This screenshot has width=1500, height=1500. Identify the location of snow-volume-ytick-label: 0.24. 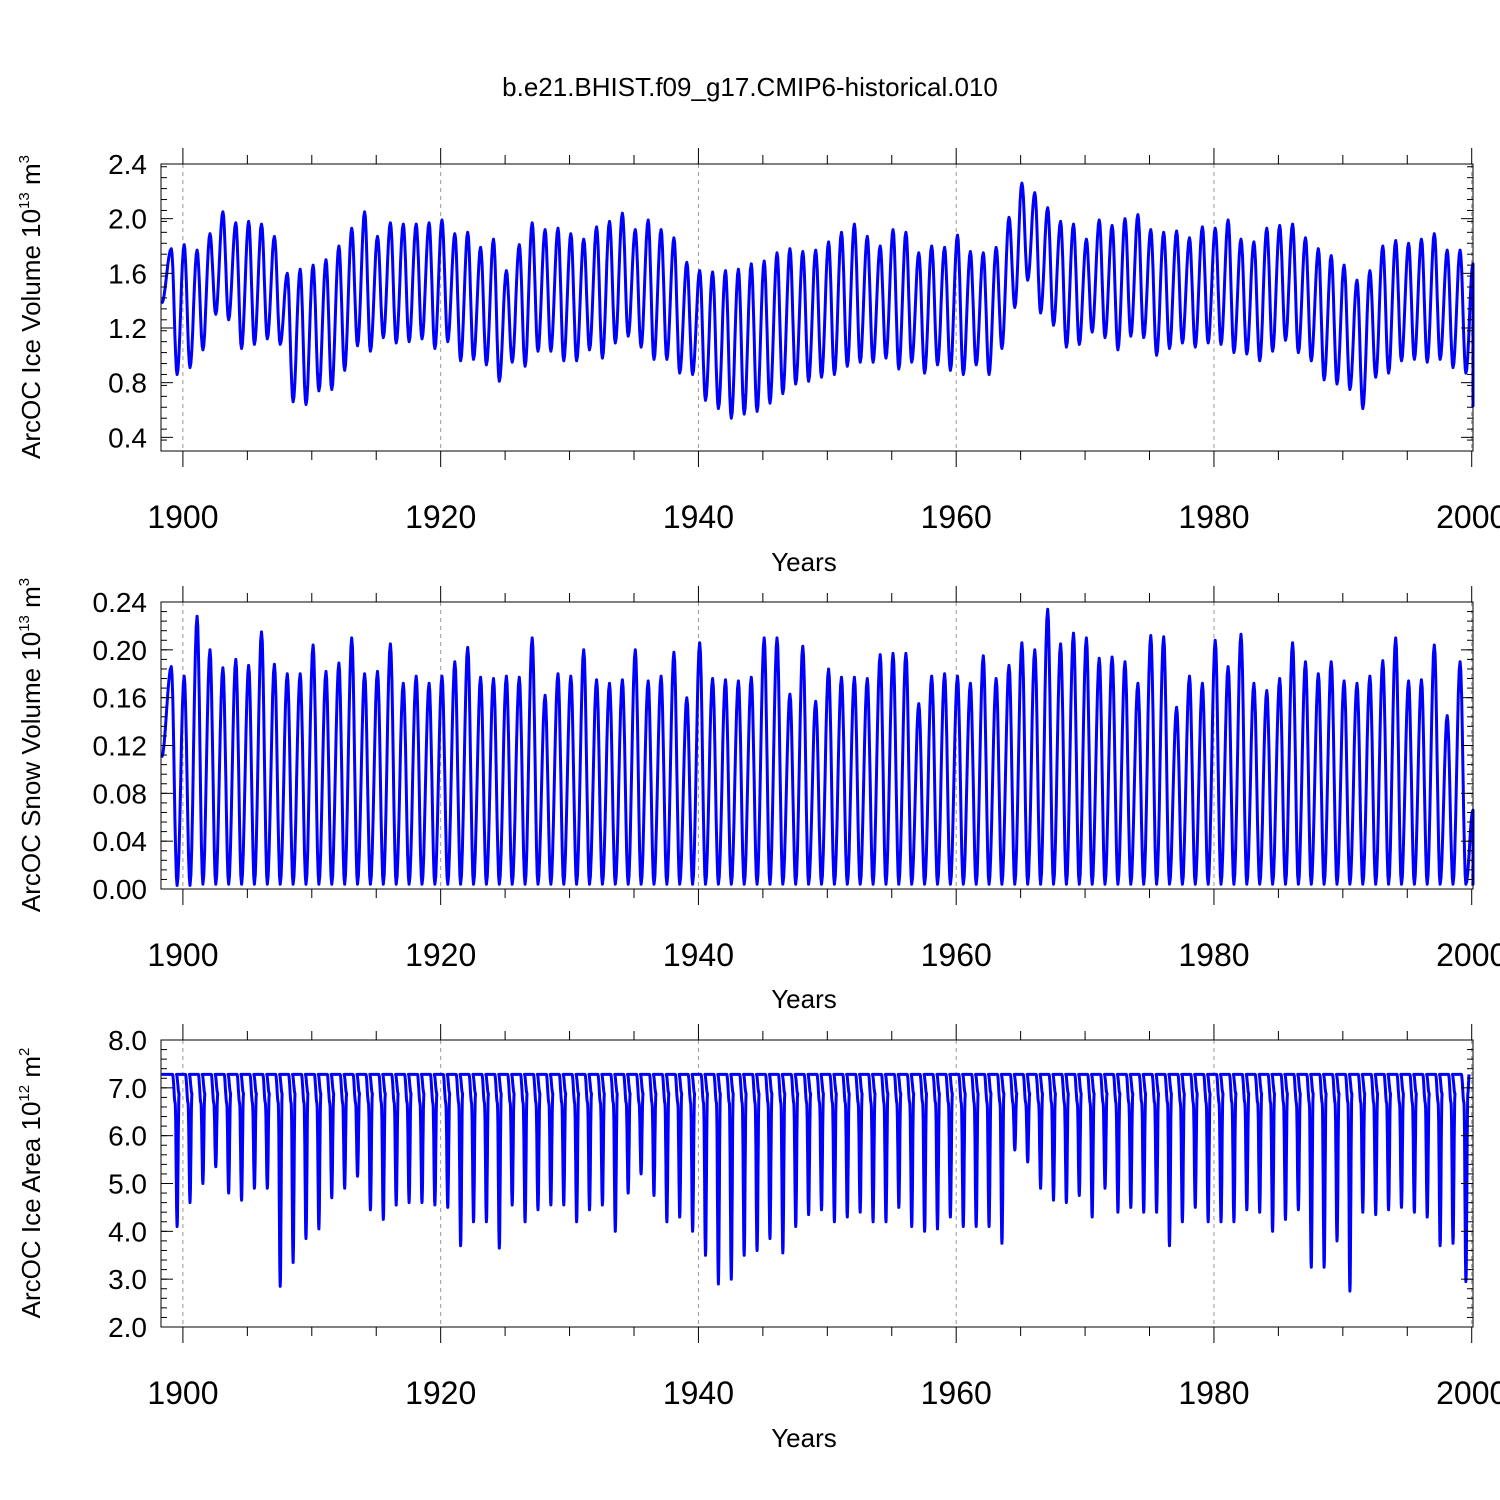
(120, 602).